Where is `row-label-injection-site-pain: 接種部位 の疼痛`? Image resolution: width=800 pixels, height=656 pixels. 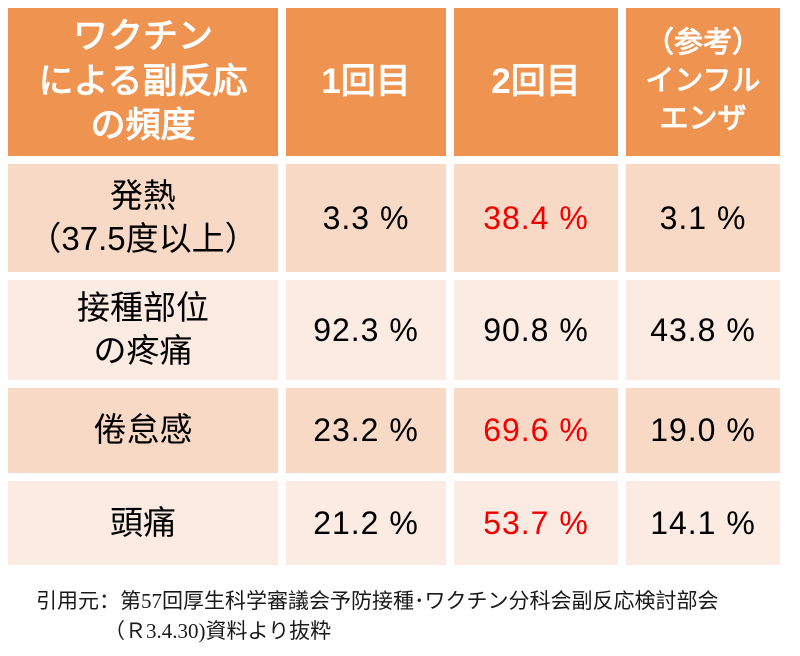
row-label-injection-site-pain: 接種部位 の疼痛 is located at coordinates (143, 330).